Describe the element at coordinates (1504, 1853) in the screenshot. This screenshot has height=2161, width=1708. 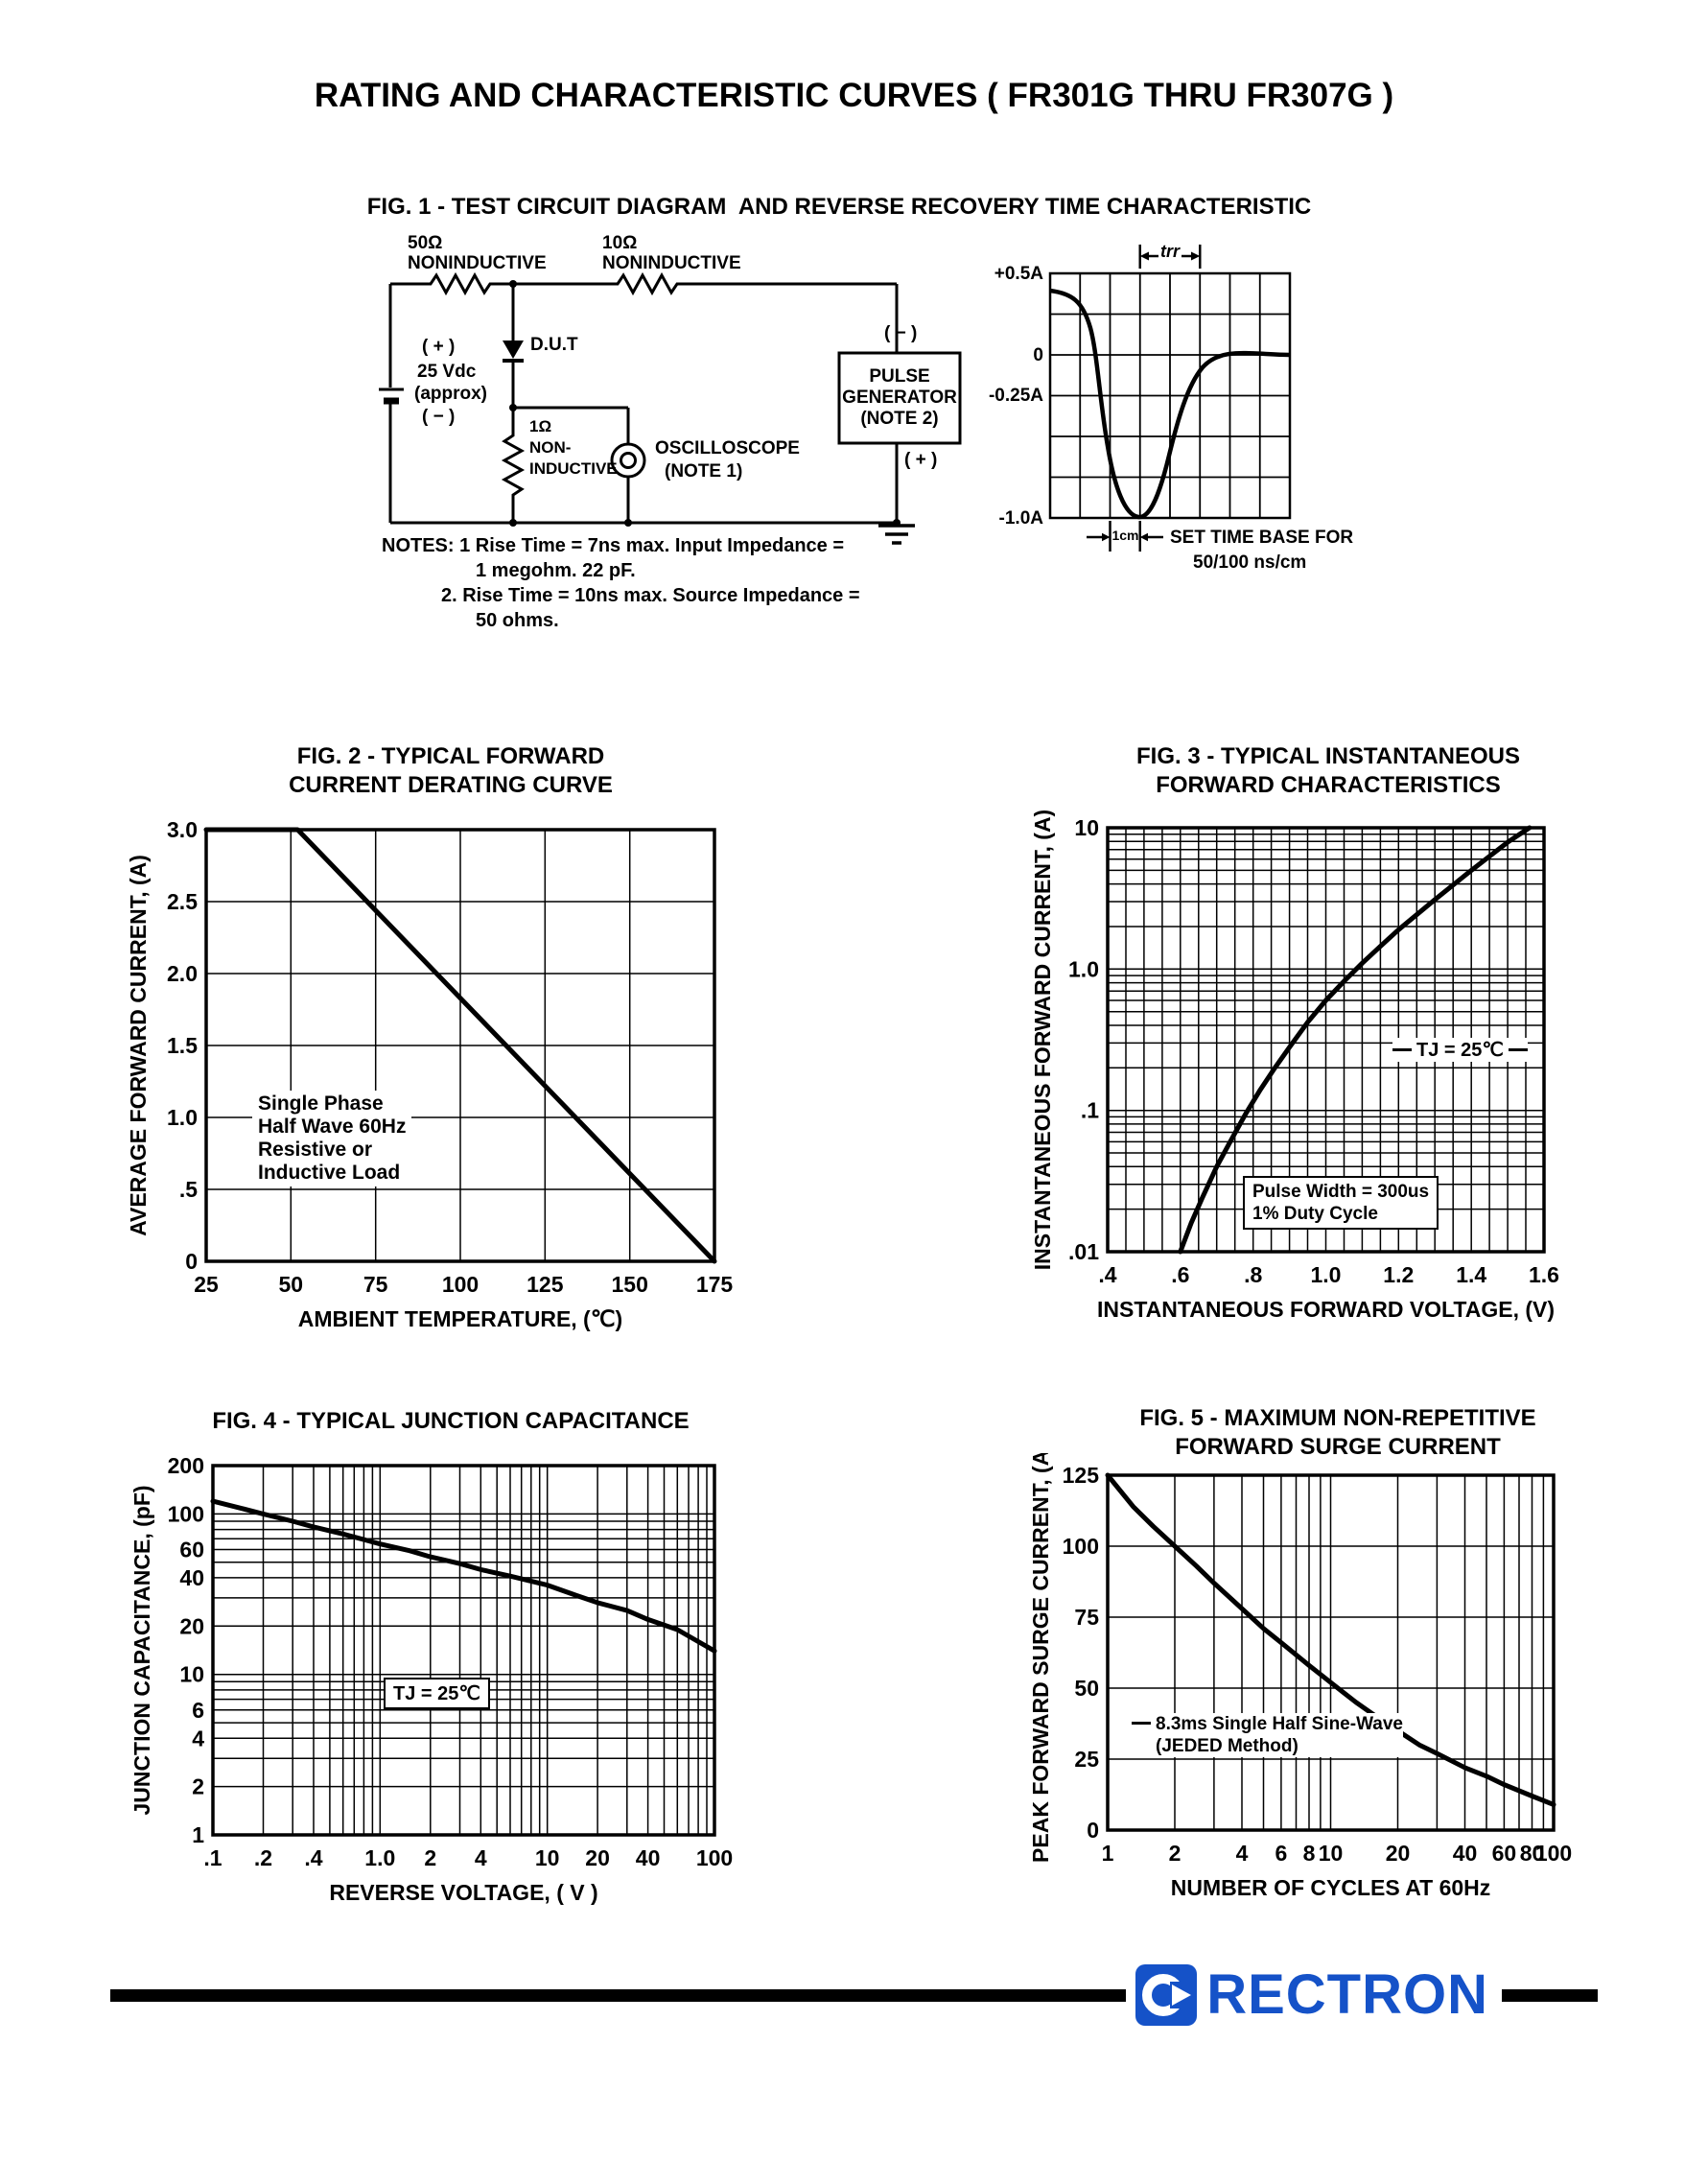
I see `svg-text: 60` at that location.